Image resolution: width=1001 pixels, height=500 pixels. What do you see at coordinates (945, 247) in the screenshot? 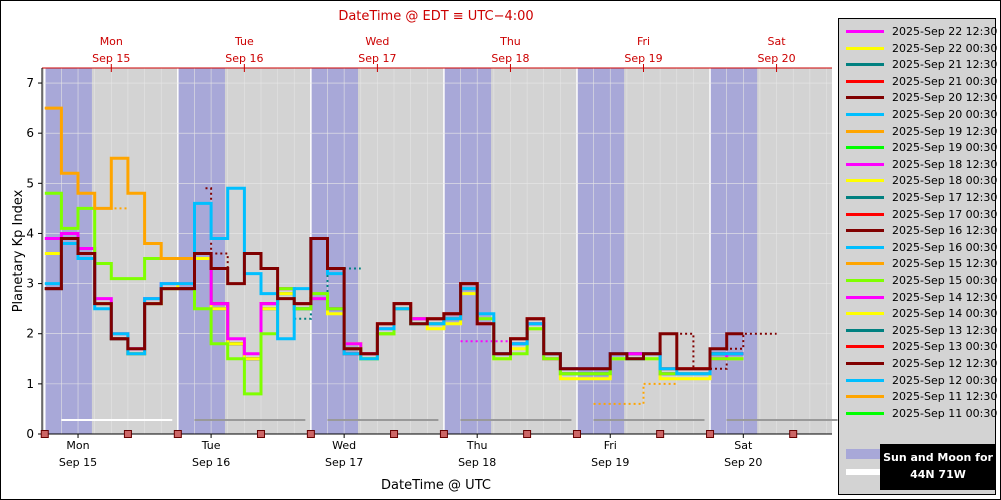
I see `legend-label: 2025-Sep 16 00:30` at bounding box center [945, 247].